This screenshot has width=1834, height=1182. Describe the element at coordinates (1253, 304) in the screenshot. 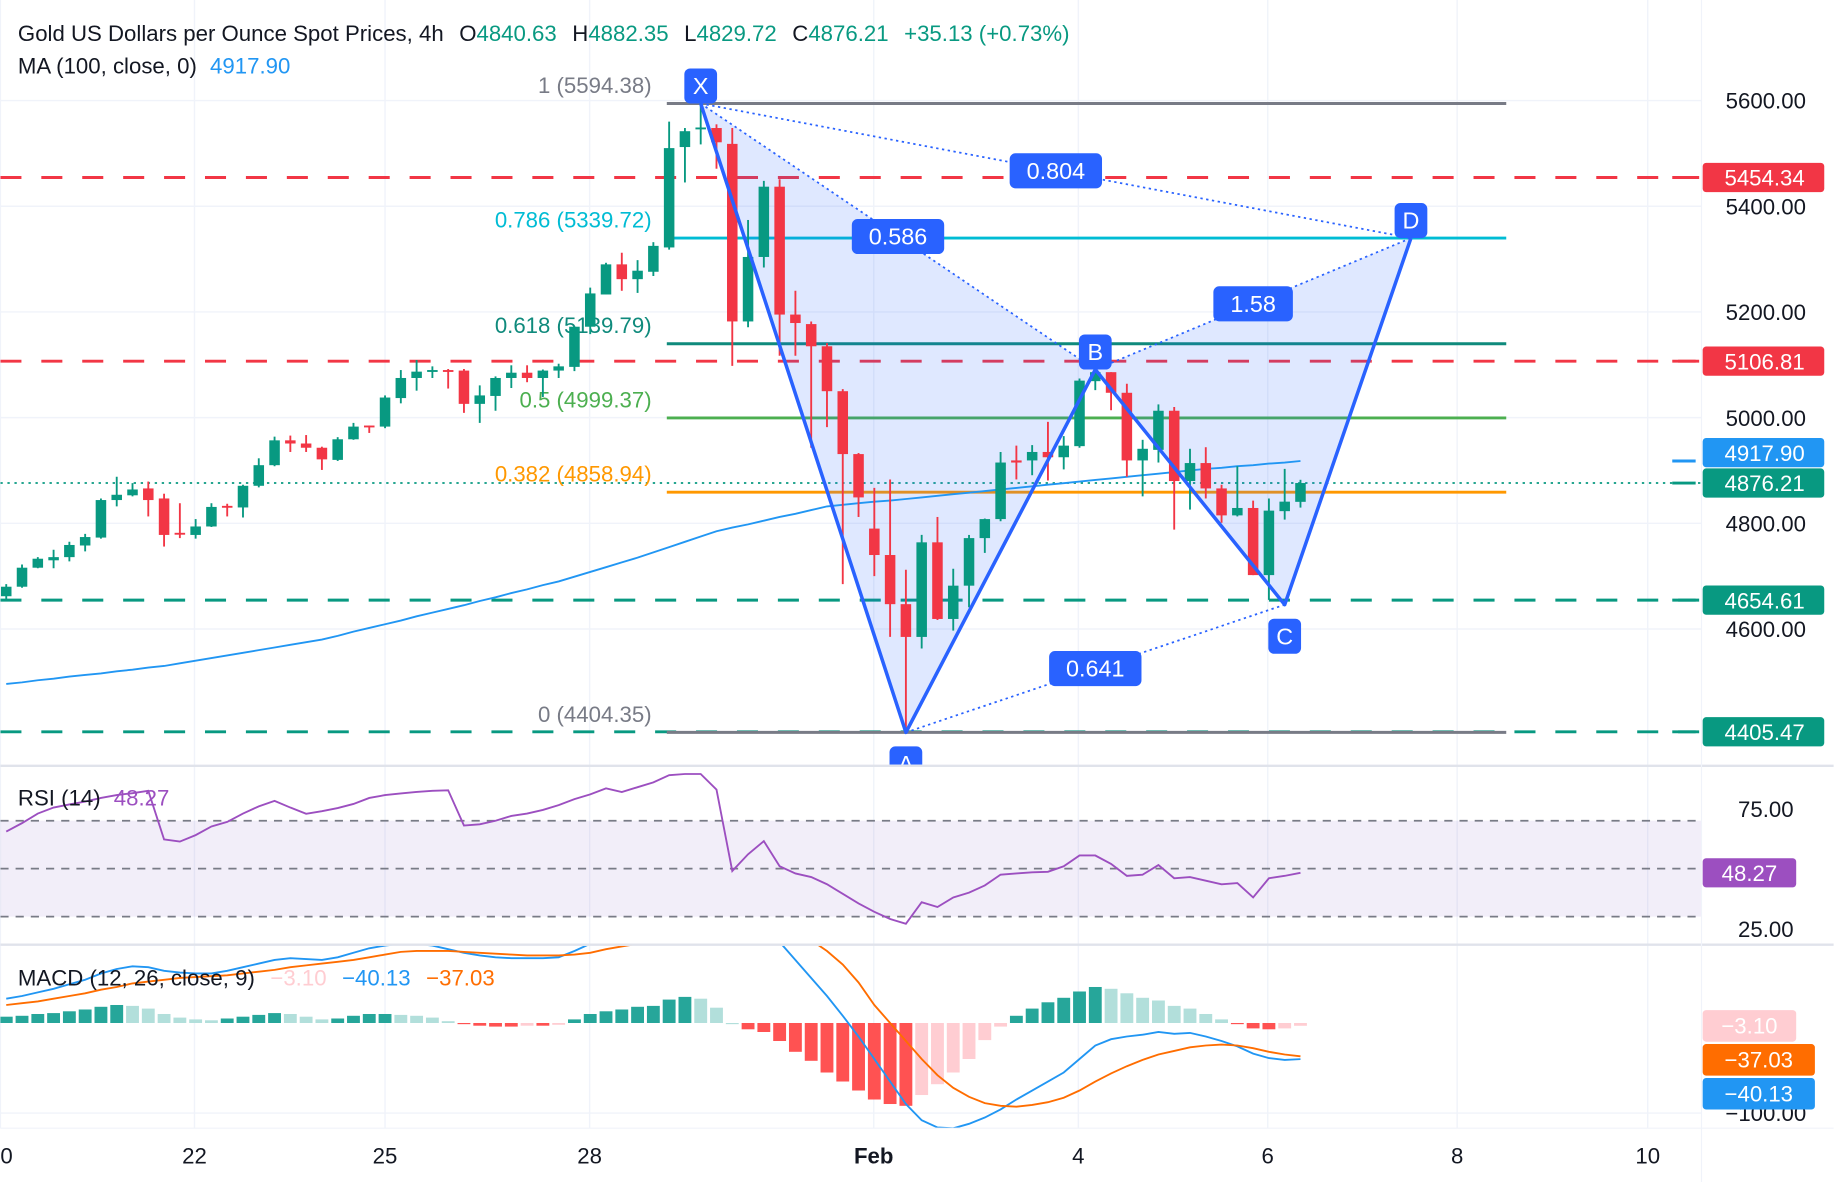

I see `ratio-badge: 1.58` at that location.